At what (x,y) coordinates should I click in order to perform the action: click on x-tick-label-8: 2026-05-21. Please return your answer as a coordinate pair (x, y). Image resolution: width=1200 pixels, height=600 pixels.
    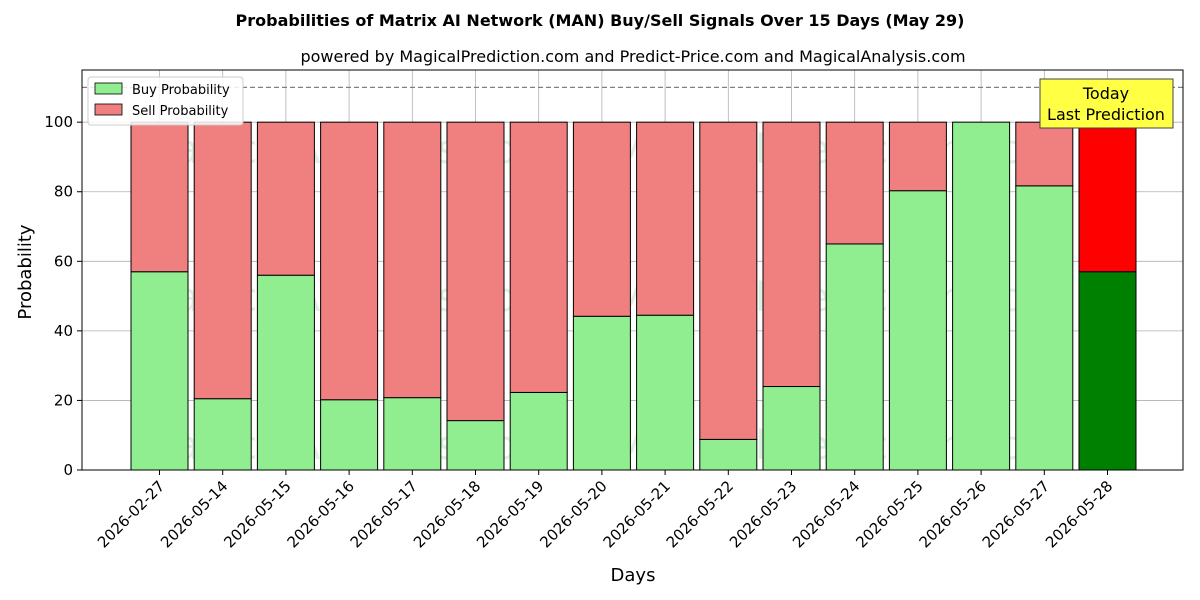
    Looking at the image, I should click on (637, 514).